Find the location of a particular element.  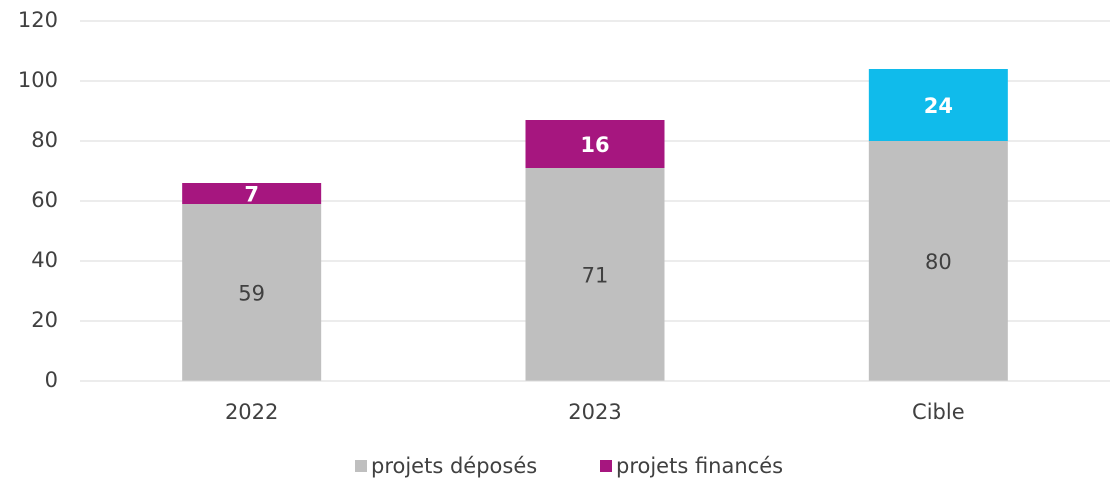

y-tick-label: 60 is located at coordinates (44, 200).